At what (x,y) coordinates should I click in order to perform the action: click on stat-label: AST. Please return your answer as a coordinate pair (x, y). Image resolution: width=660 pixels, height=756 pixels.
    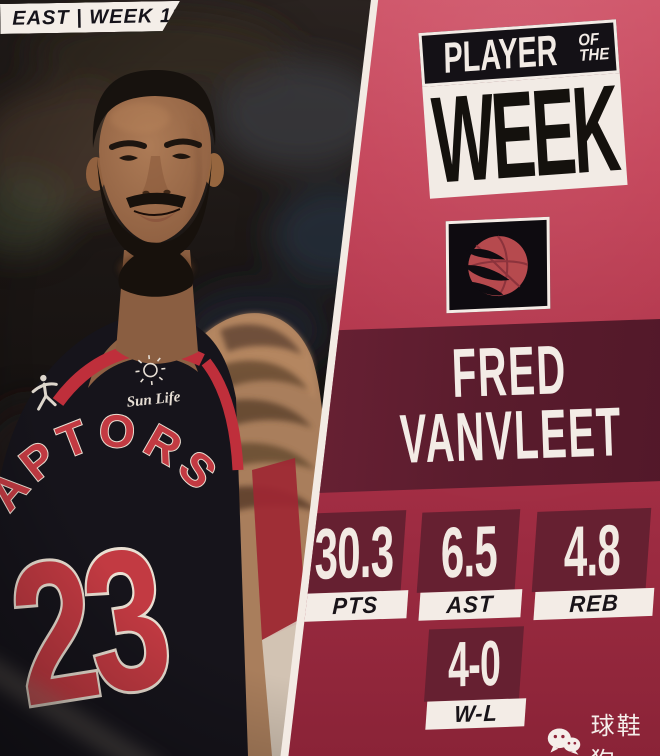
    Looking at the image, I should click on (470, 604).